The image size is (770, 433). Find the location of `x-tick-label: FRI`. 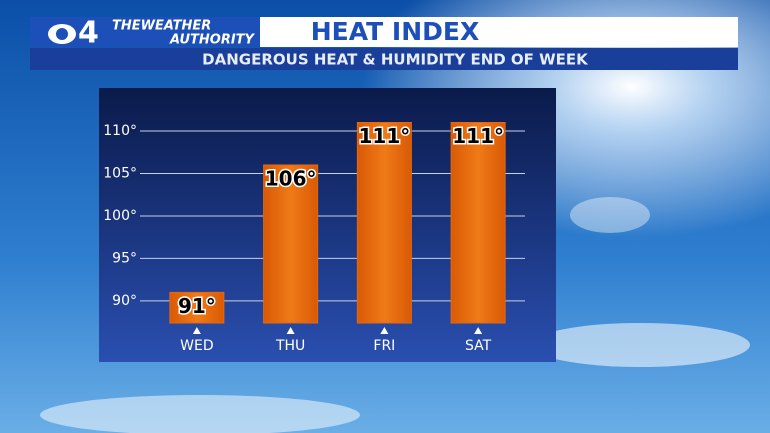

x-tick-label: FRI is located at coordinates (384, 346).